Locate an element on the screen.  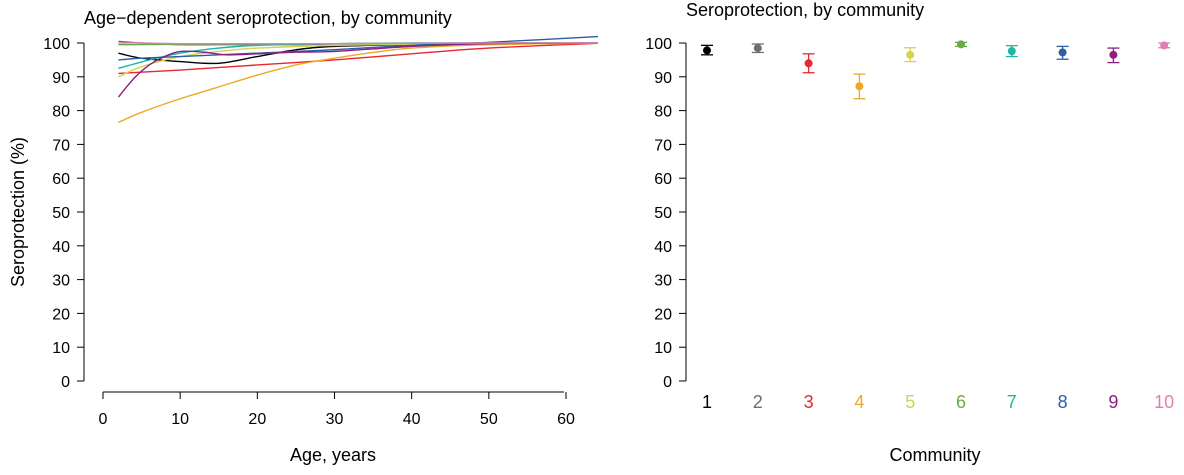
community-label-4: 4 is located at coordinates (859, 402).